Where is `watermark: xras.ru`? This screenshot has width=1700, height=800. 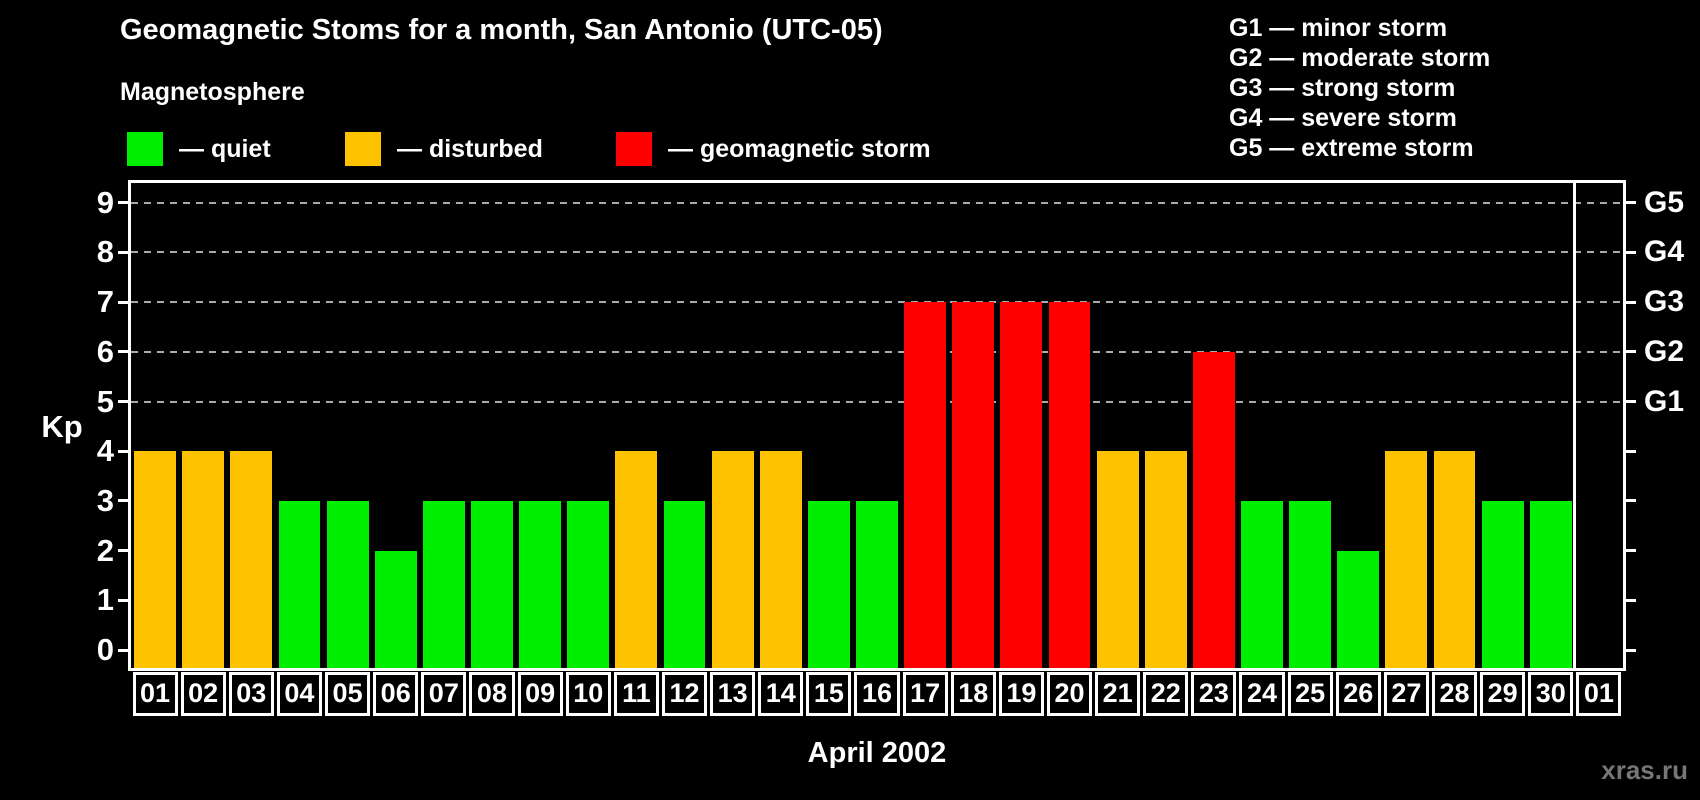 watermark: xras.ru is located at coordinates (1644, 770).